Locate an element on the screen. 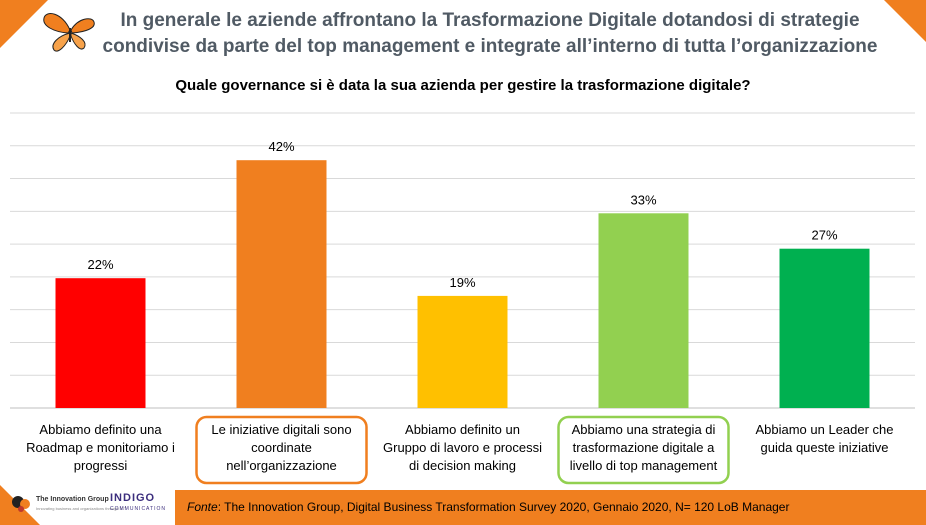  innovation-group-name: The Innovation Group is located at coordinates (72, 499).